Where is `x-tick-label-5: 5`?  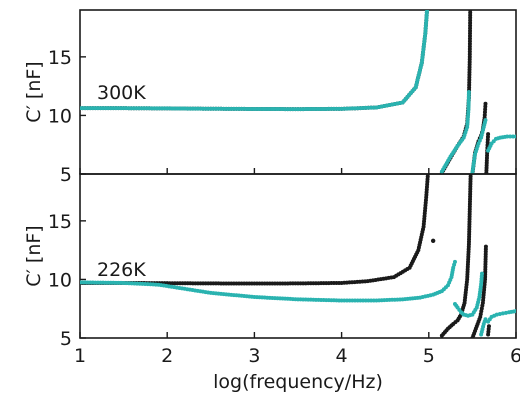 x-tick-label-5: 5 is located at coordinates (429, 356).